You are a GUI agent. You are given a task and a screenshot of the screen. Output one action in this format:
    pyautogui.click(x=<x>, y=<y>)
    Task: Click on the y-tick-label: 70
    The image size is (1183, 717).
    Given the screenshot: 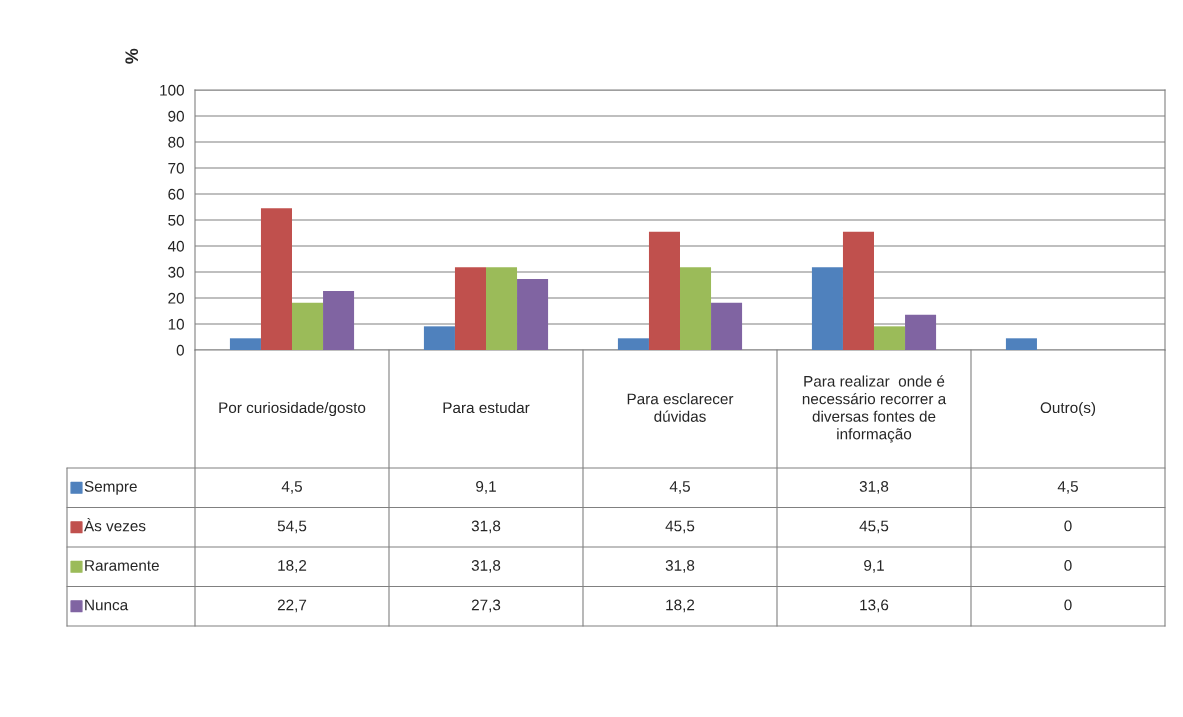 What is the action you would take?
    pyautogui.click(x=176, y=168)
    